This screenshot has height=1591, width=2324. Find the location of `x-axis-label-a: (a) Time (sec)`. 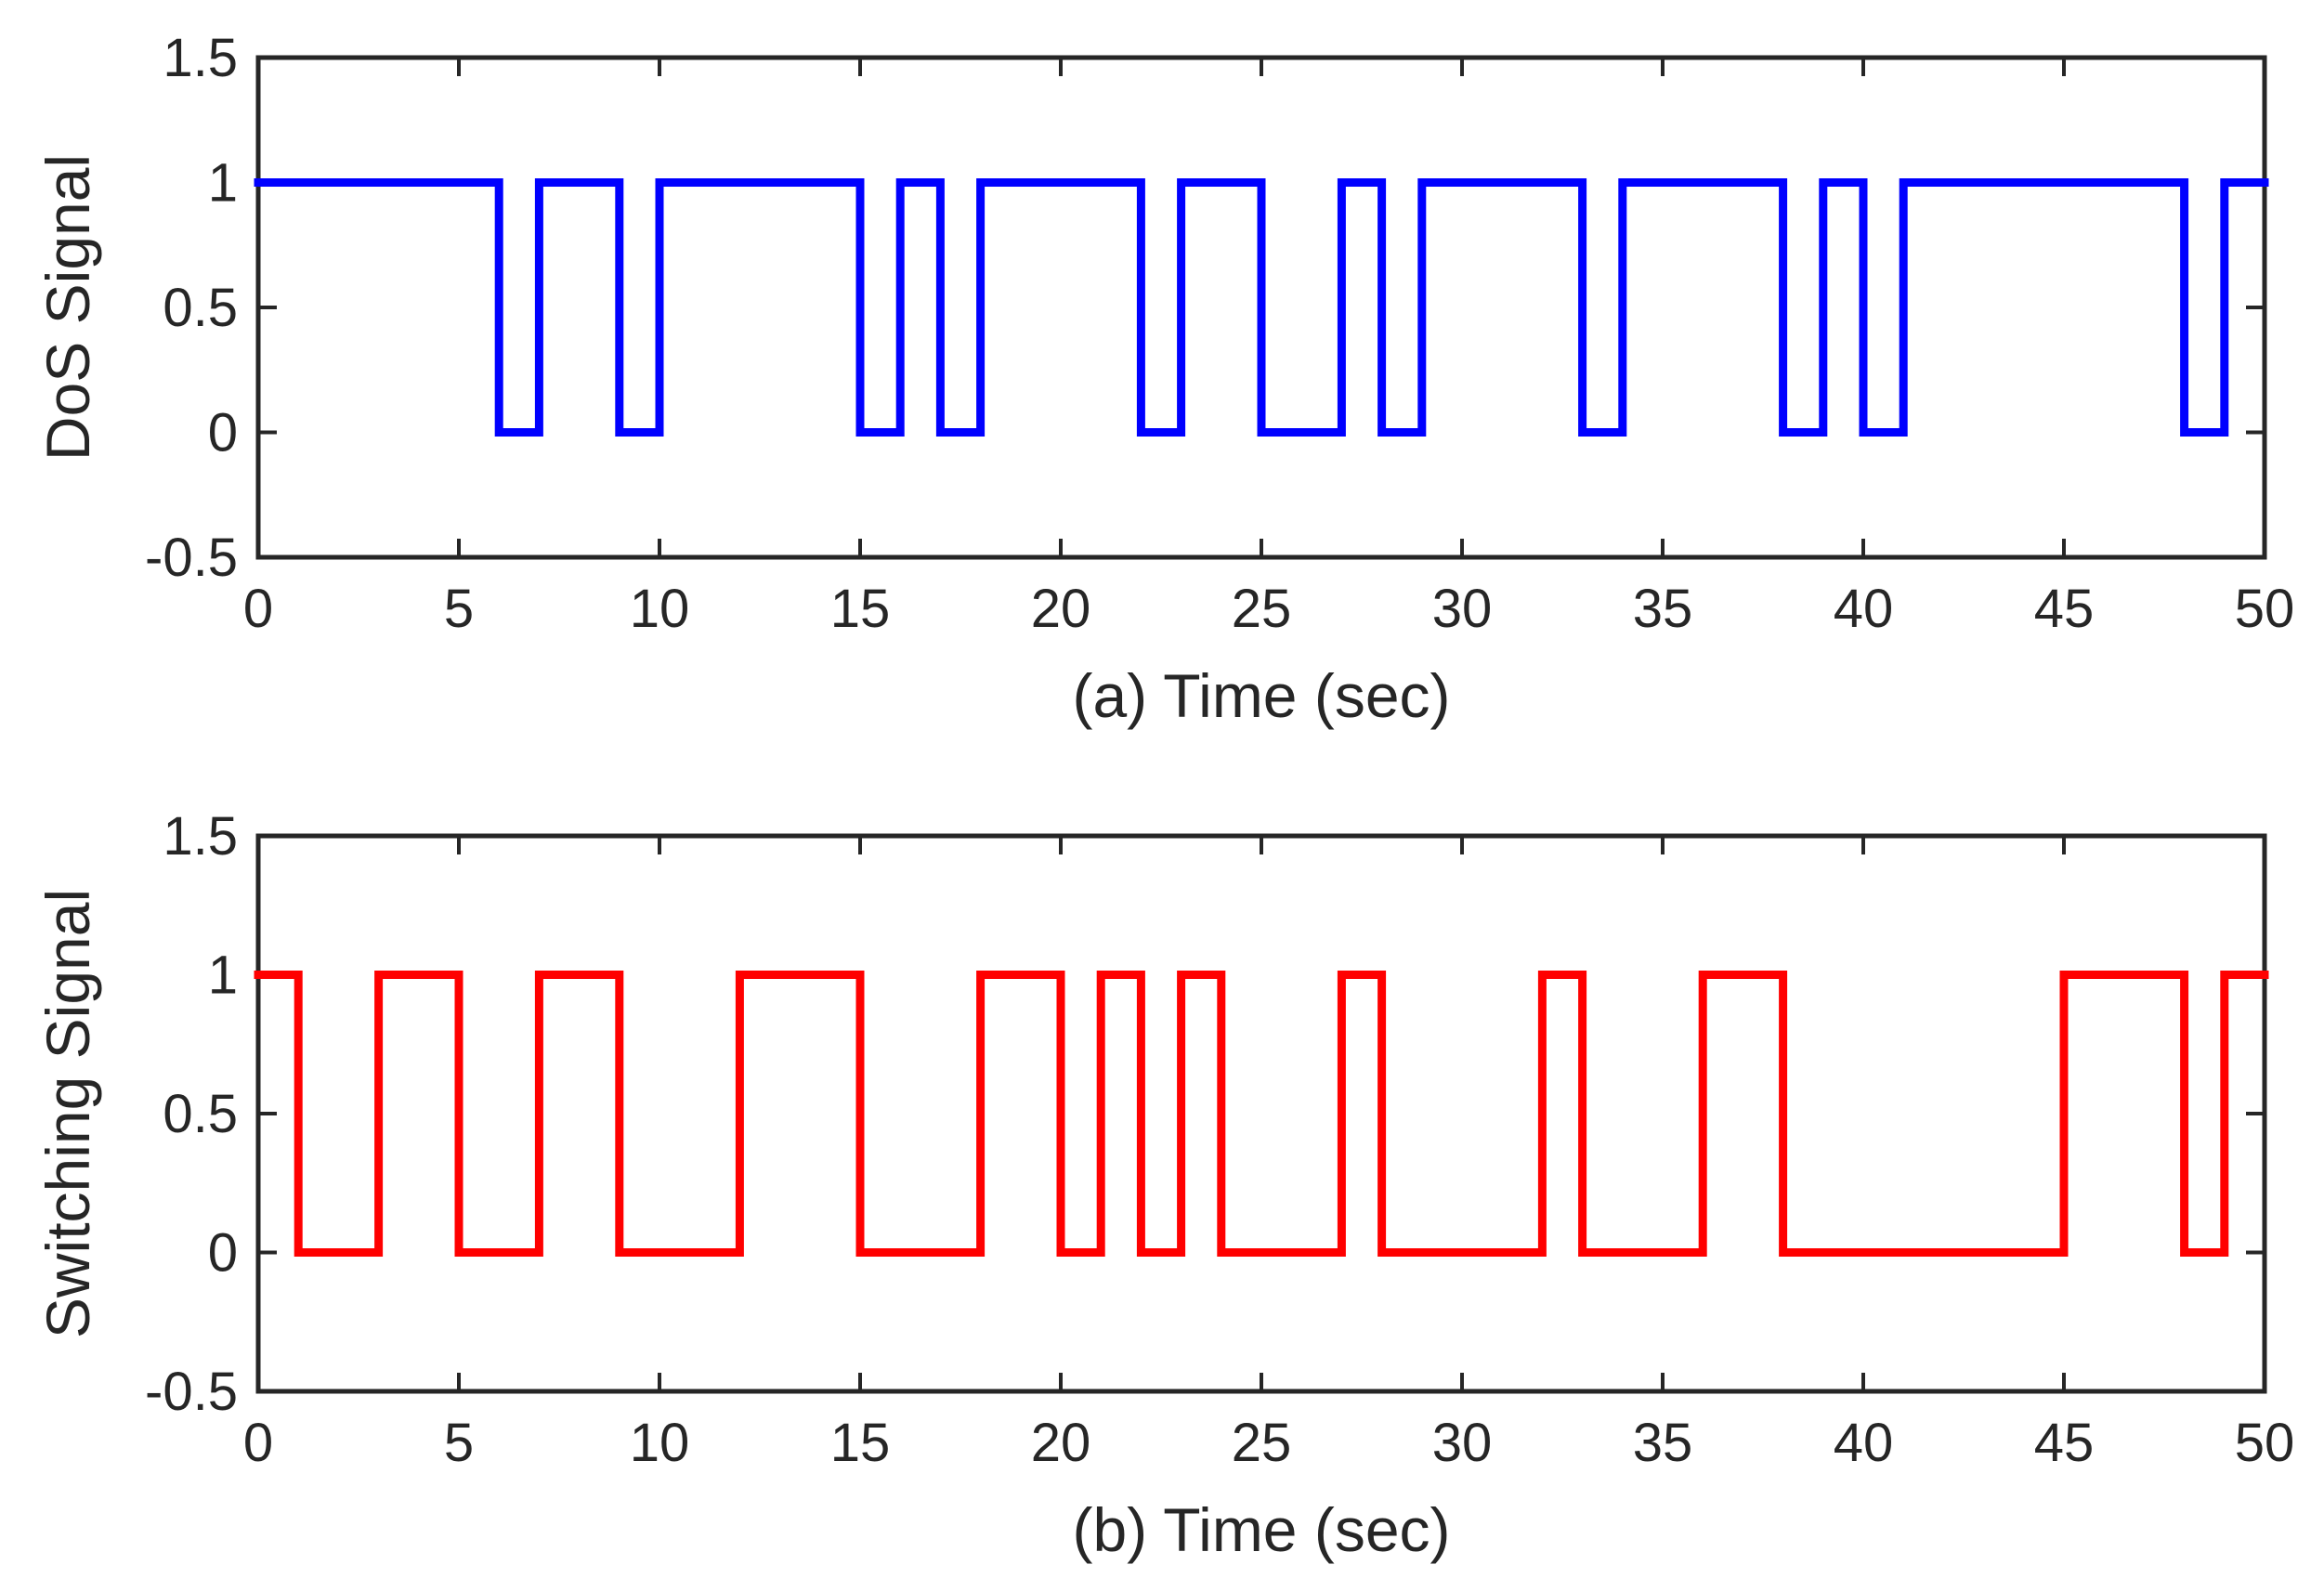

x-axis-label-a: (a) Time (sec) is located at coordinates (1261, 695).